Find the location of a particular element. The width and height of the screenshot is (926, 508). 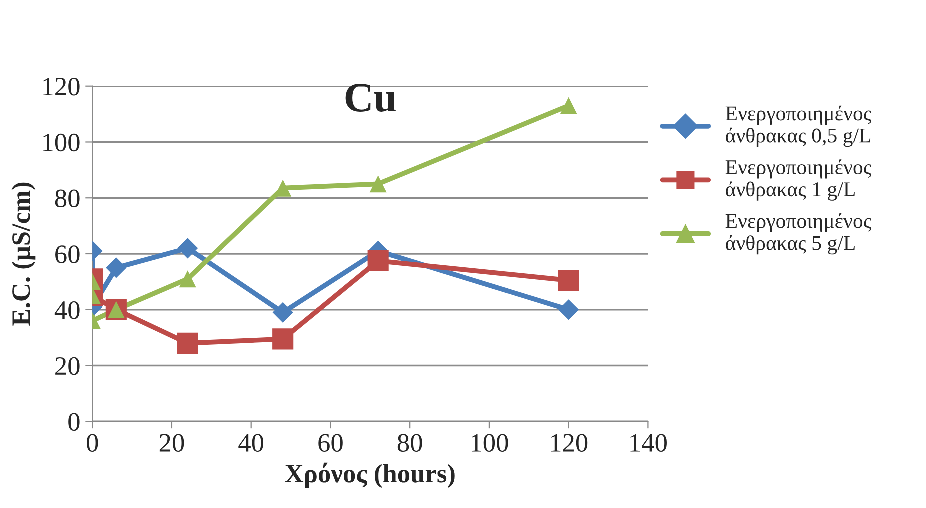

legend-label: Ενεργοποιημένος άνθρακας 0,5 g/L is located at coordinates (799, 127).